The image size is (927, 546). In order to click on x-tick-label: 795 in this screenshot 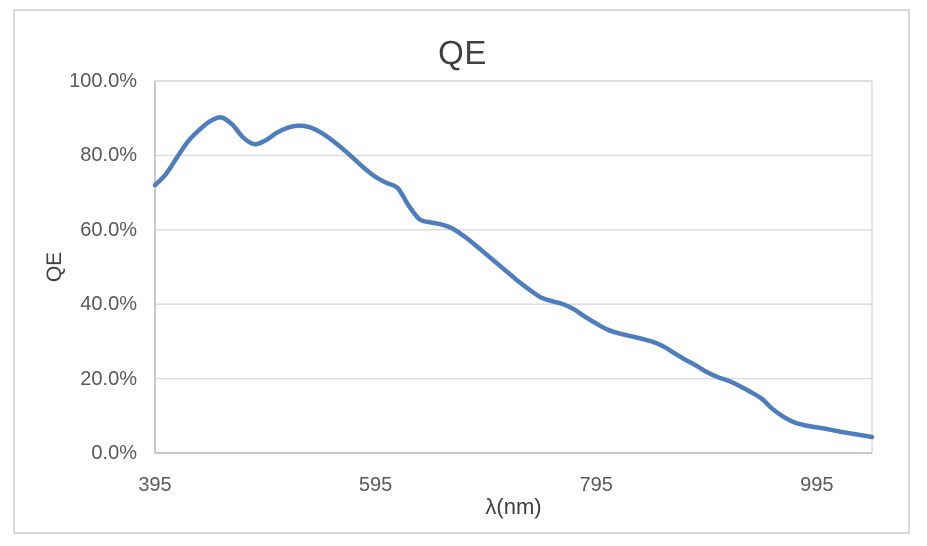, I will do `click(596, 485)`.